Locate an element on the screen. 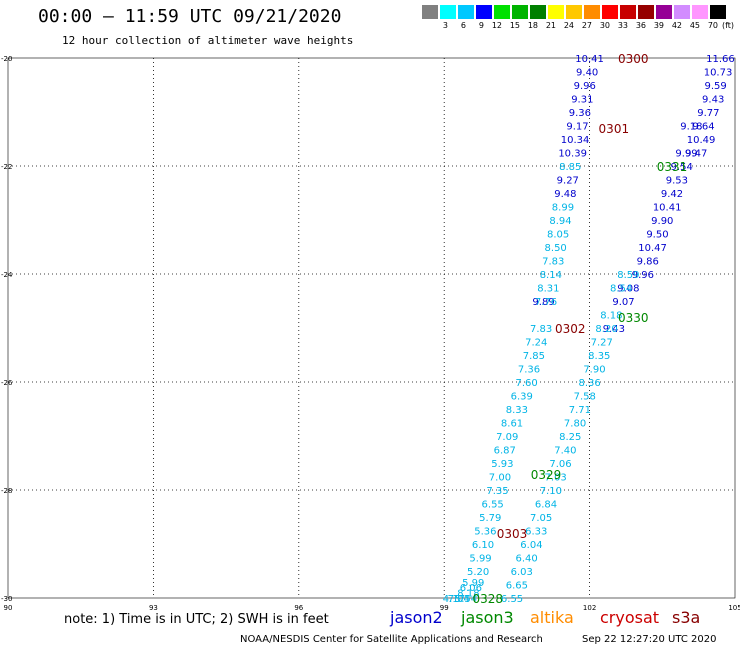 The height and width of the screenshot is (650, 740). satellite-legend-cryosat: cryosat is located at coordinates (630, 617).